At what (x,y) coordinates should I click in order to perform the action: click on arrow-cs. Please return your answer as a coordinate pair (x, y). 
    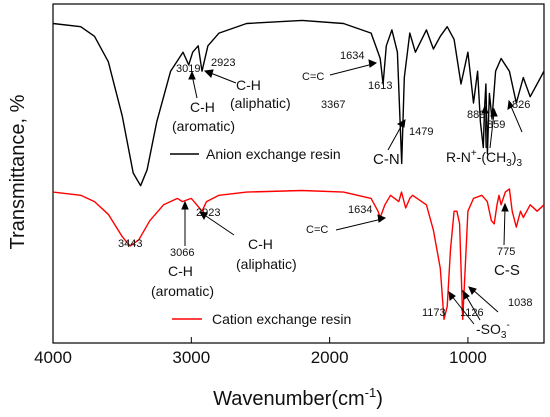
    Looking at the image, I should click on (504, 226).